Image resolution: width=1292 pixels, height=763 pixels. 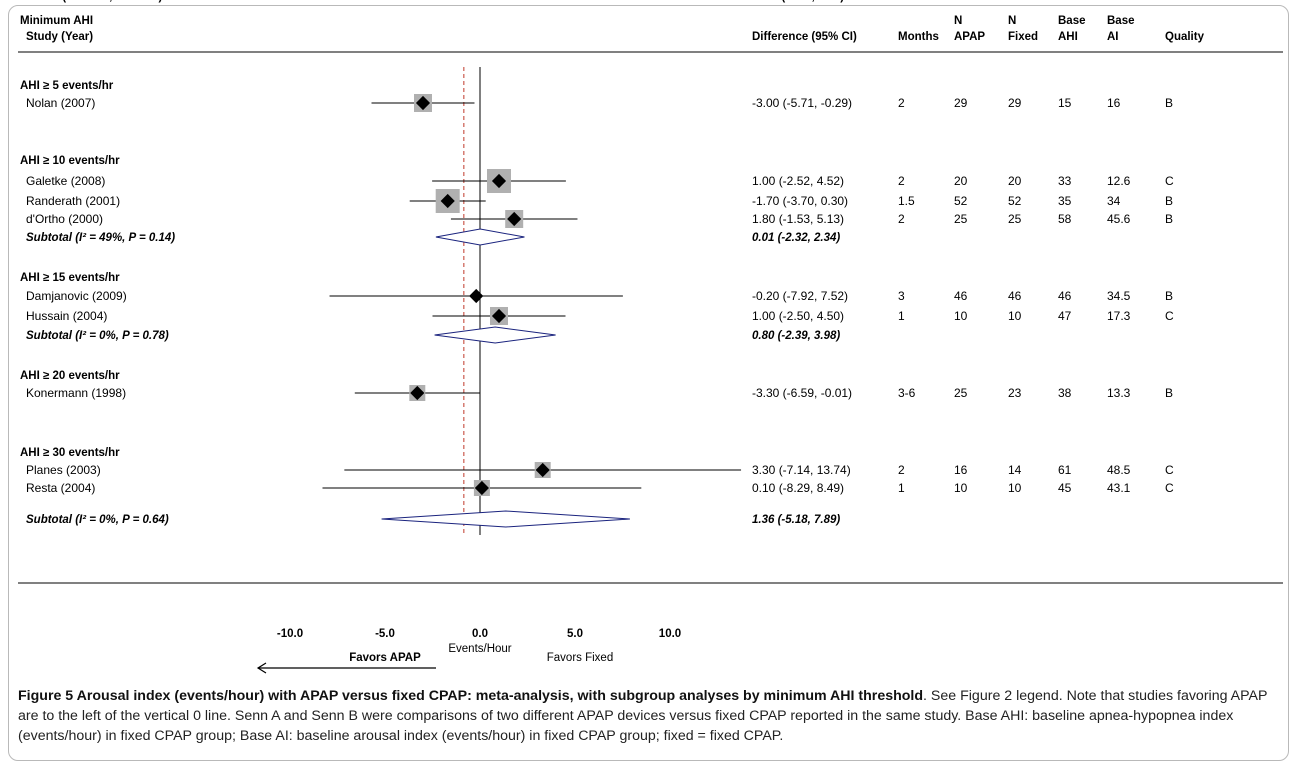 I want to click on study-label: Damjanovic (2009), so click(x=76, y=296).